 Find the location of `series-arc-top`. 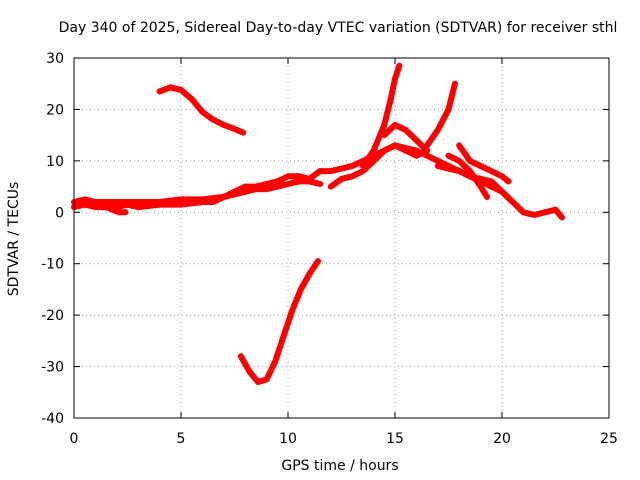

series-arc-top is located at coordinates (201, 110).